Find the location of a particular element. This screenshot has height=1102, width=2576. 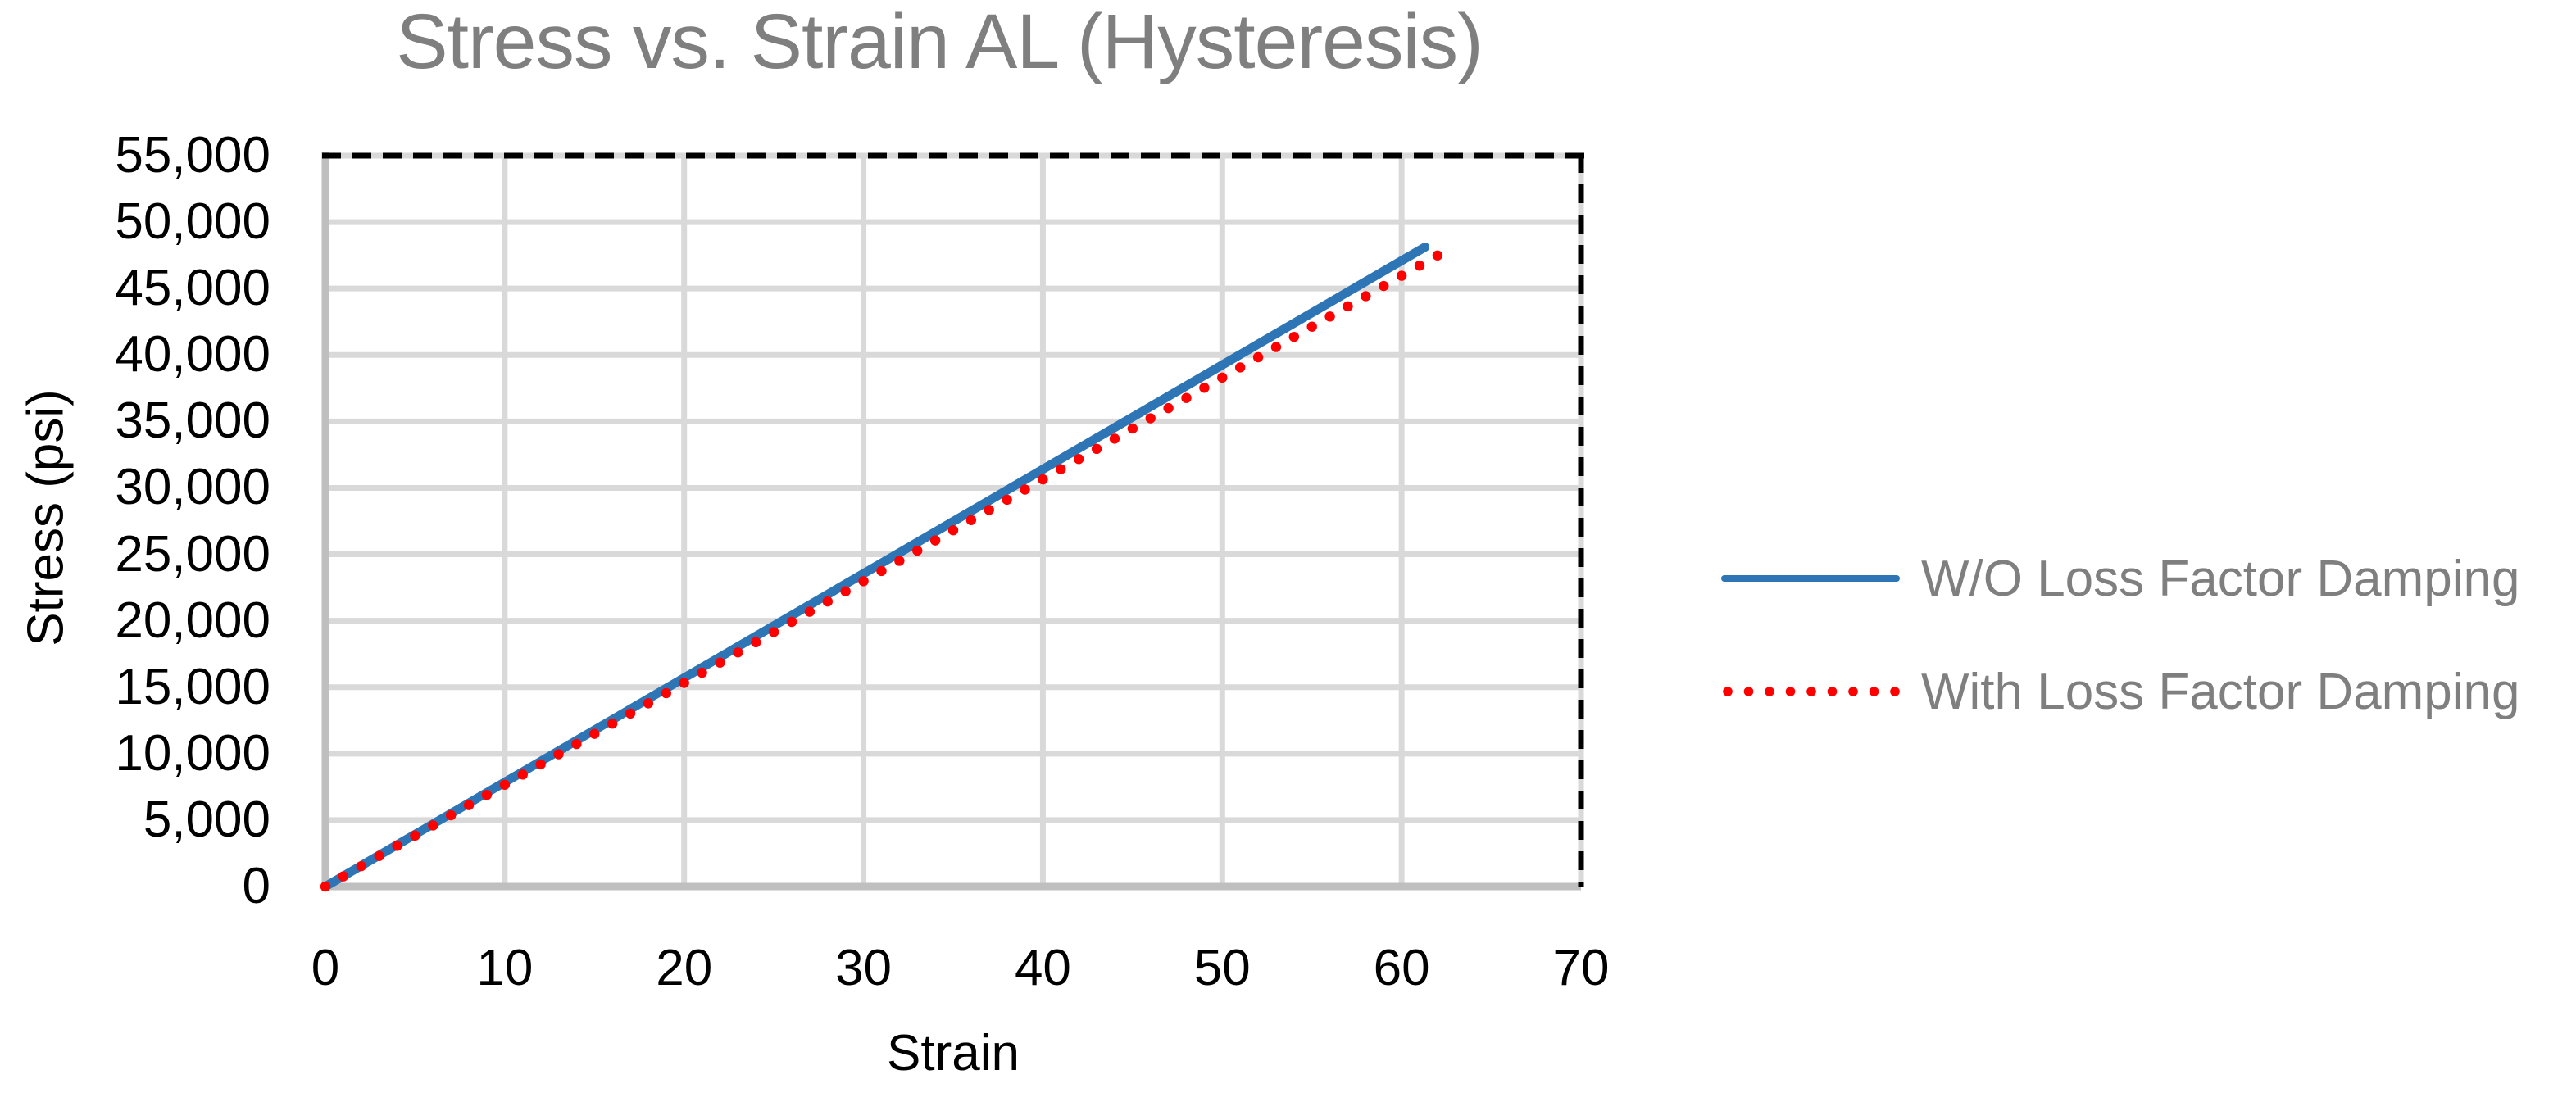

y-tick-label: 10,000 is located at coordinates (192, 753).